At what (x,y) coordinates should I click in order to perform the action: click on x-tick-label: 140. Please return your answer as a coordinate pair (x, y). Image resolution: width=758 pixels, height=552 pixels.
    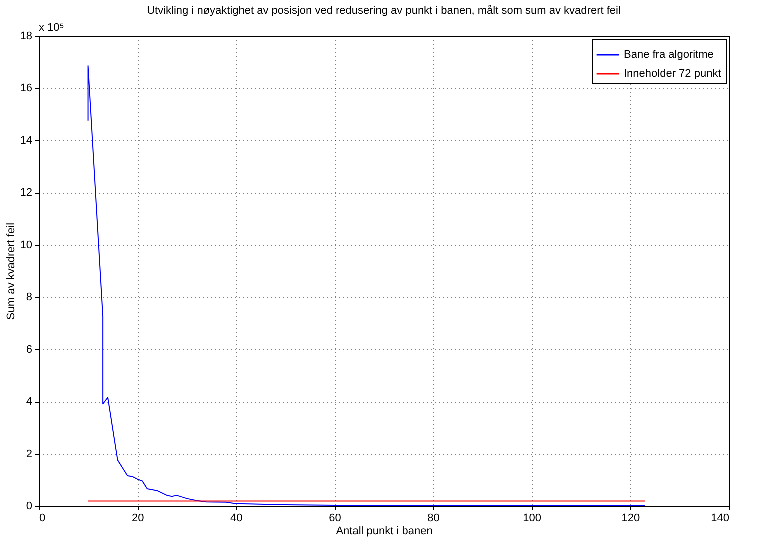
    Looking at the image, I should click on (720, 518).